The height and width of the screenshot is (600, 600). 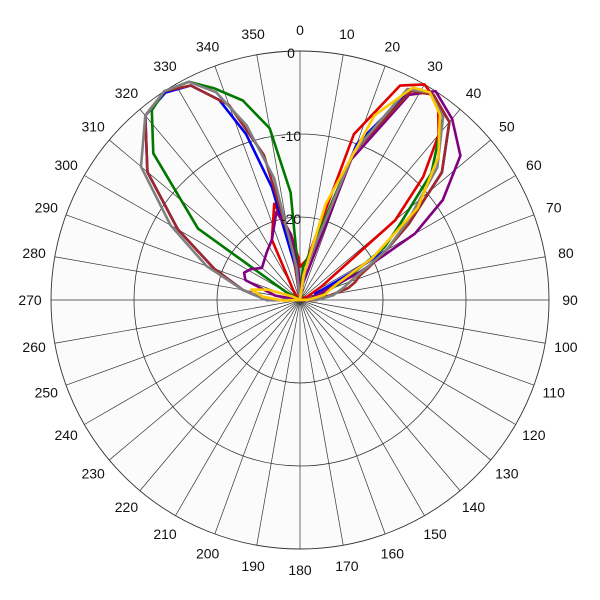 I want to click on angle-tick-label: 220, so click(x=127, y=507).